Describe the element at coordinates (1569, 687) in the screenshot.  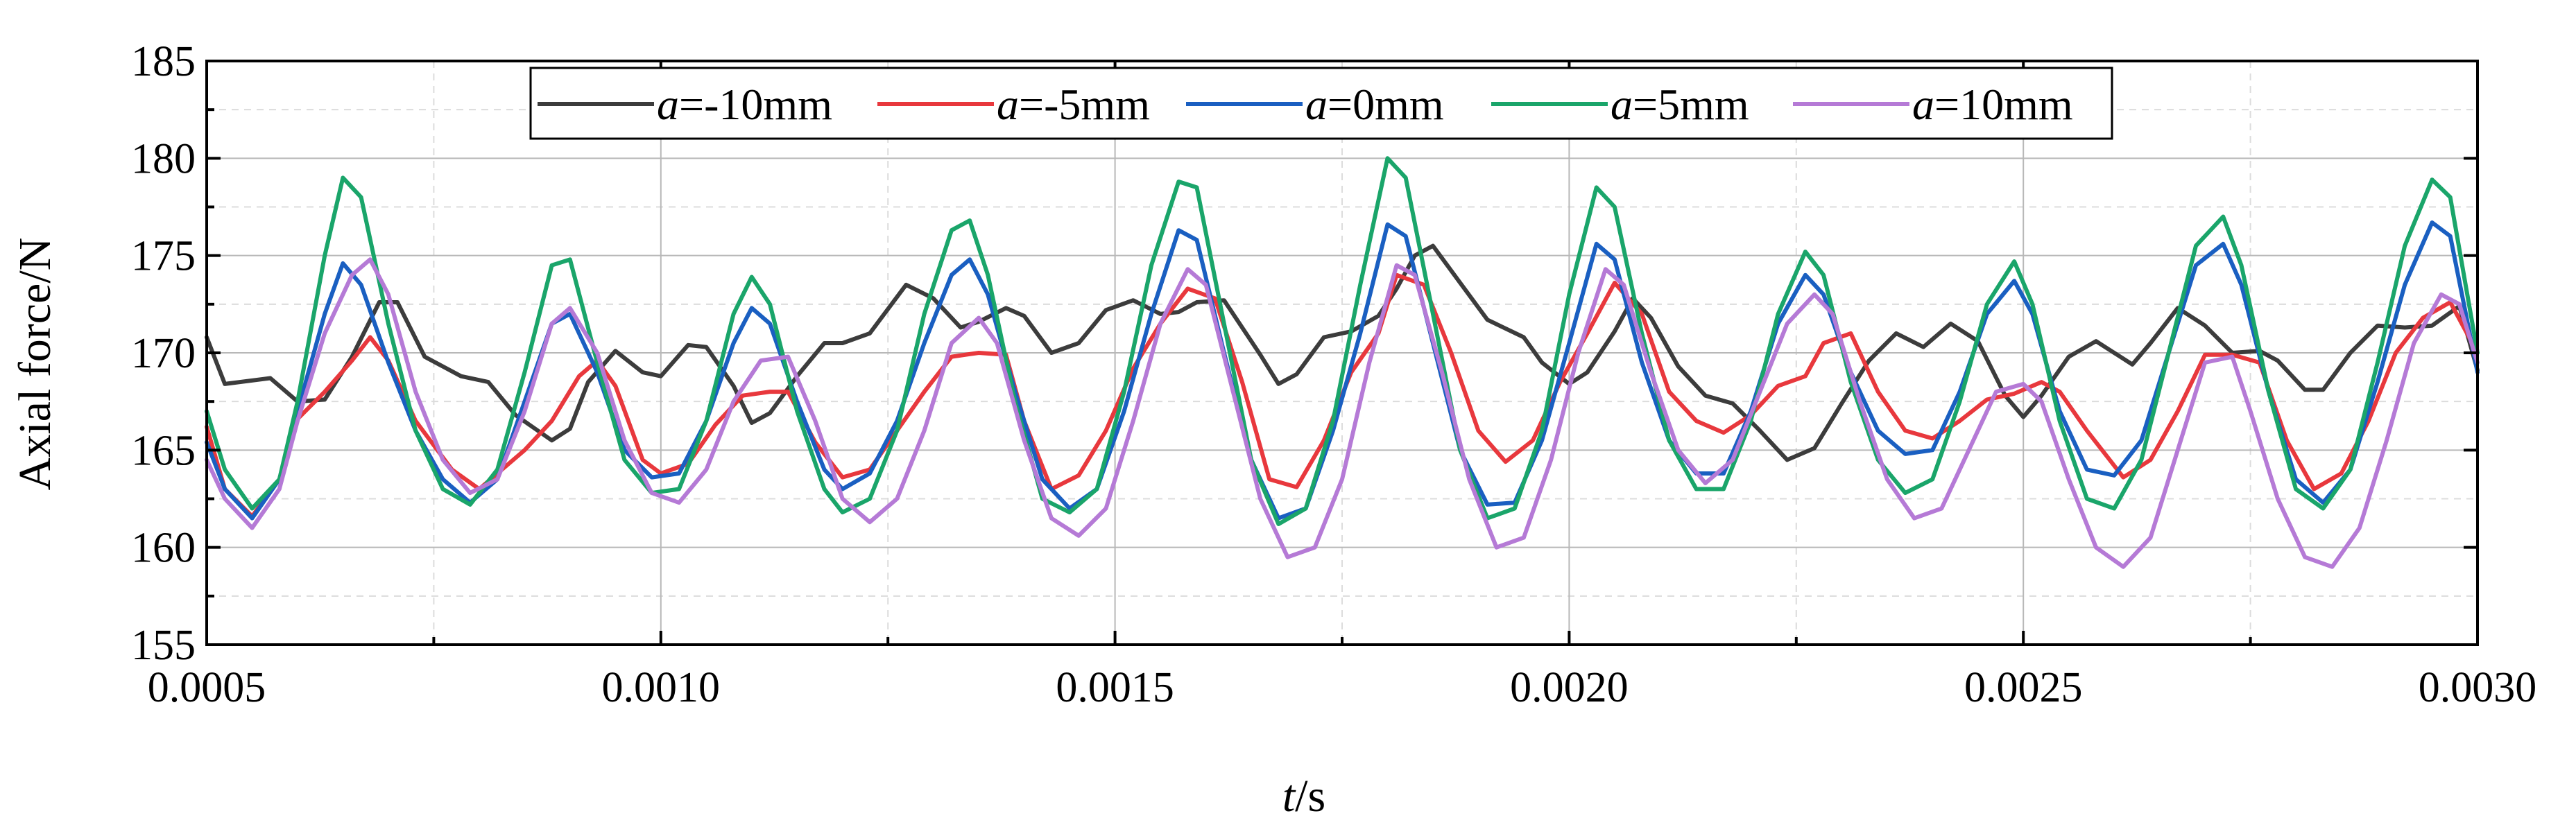
I see `x-tick-label: 0.0020` at that location.